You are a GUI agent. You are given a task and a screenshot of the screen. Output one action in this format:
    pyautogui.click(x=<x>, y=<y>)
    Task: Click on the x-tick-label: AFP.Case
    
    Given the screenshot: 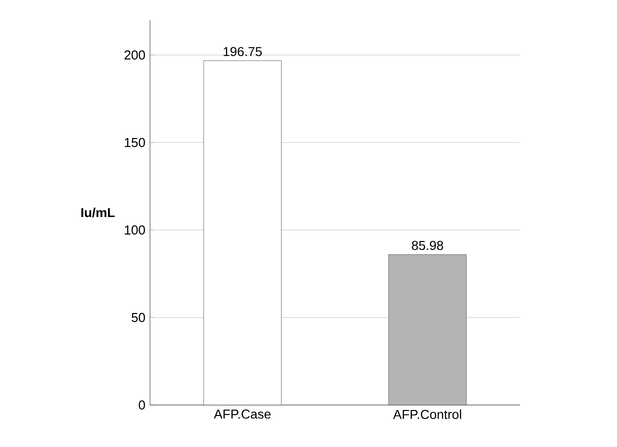 What is the action you would take?
    pyautogui.click(x=242, y=414)
    